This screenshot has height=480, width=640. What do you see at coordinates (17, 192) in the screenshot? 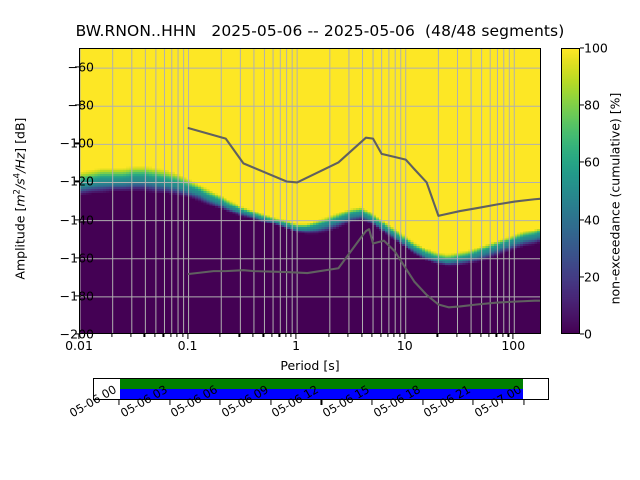
I see `y-axis-label-sup2: 2` at bounding box center [17, 192].